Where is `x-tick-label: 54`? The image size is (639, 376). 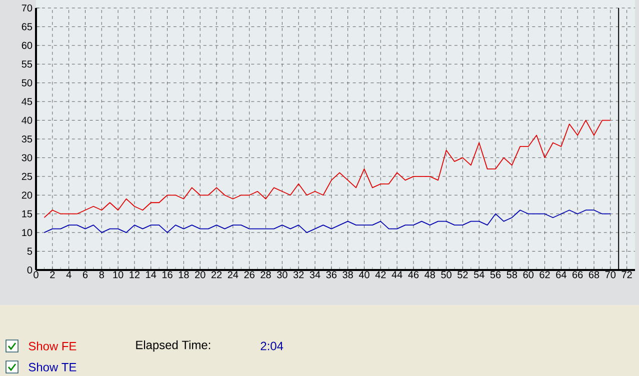
x-tick-label: 54 is located at coordinates (479, 274).